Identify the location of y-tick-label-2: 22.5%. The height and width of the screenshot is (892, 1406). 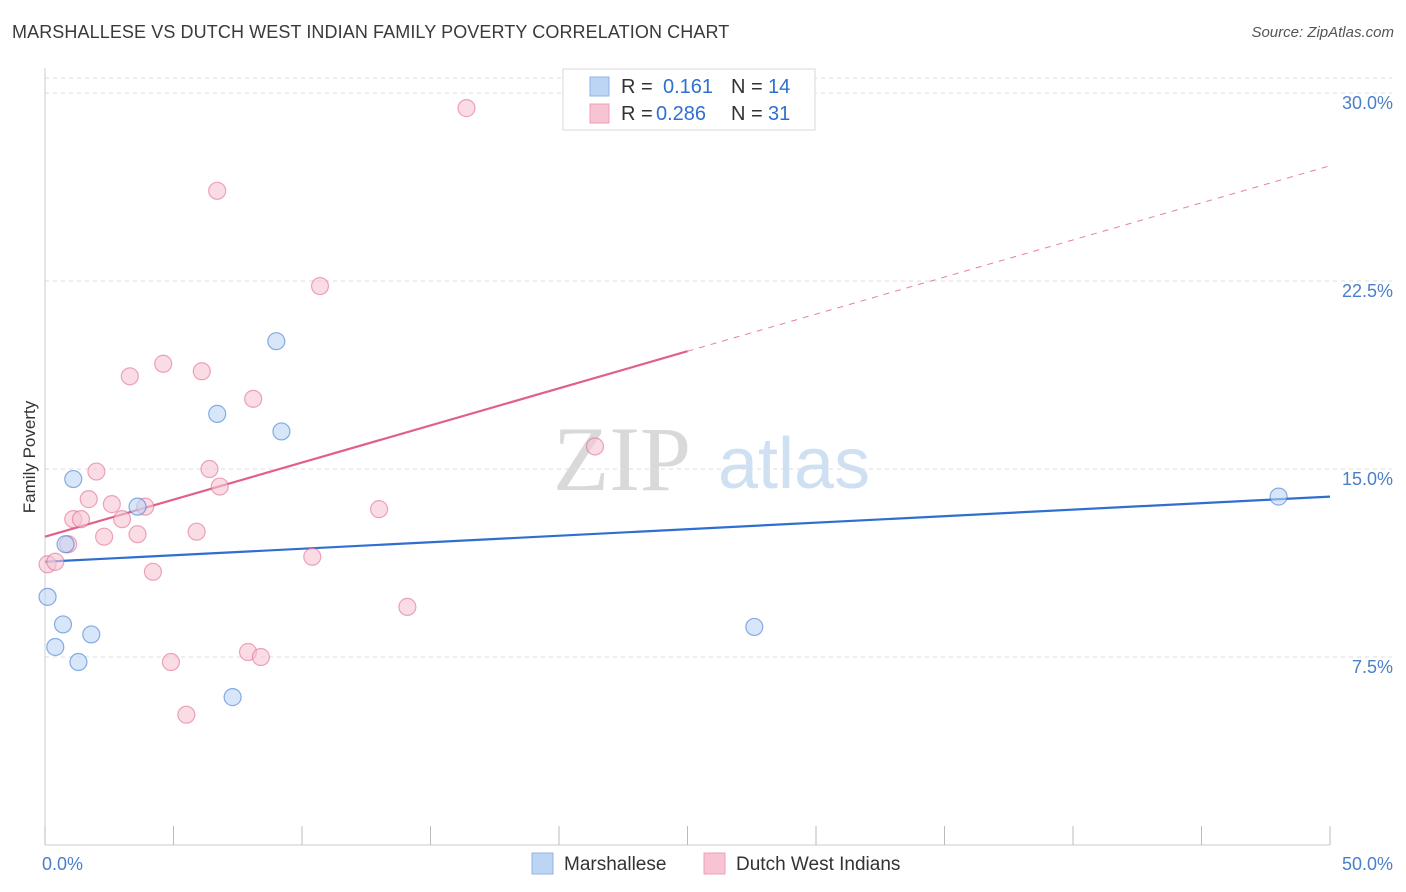
(1367, 291).